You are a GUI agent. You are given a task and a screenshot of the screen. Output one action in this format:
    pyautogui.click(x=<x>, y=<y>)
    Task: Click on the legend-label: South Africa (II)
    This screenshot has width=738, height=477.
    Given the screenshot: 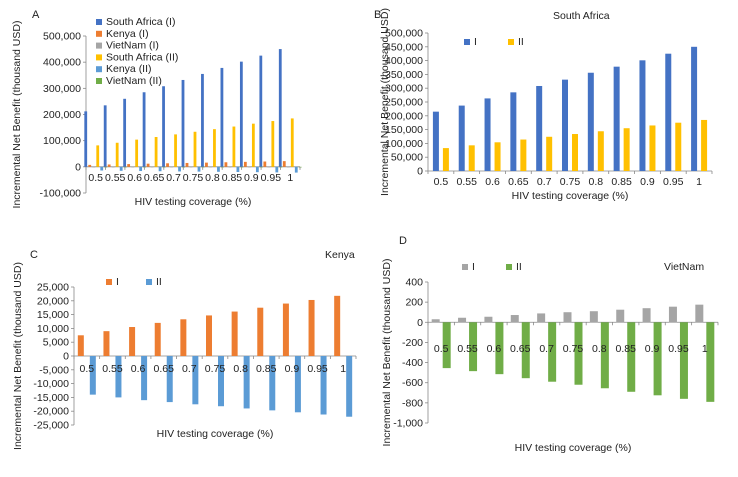 What is the action you would take?
    pyautogui.click(x=142, y=57)
    